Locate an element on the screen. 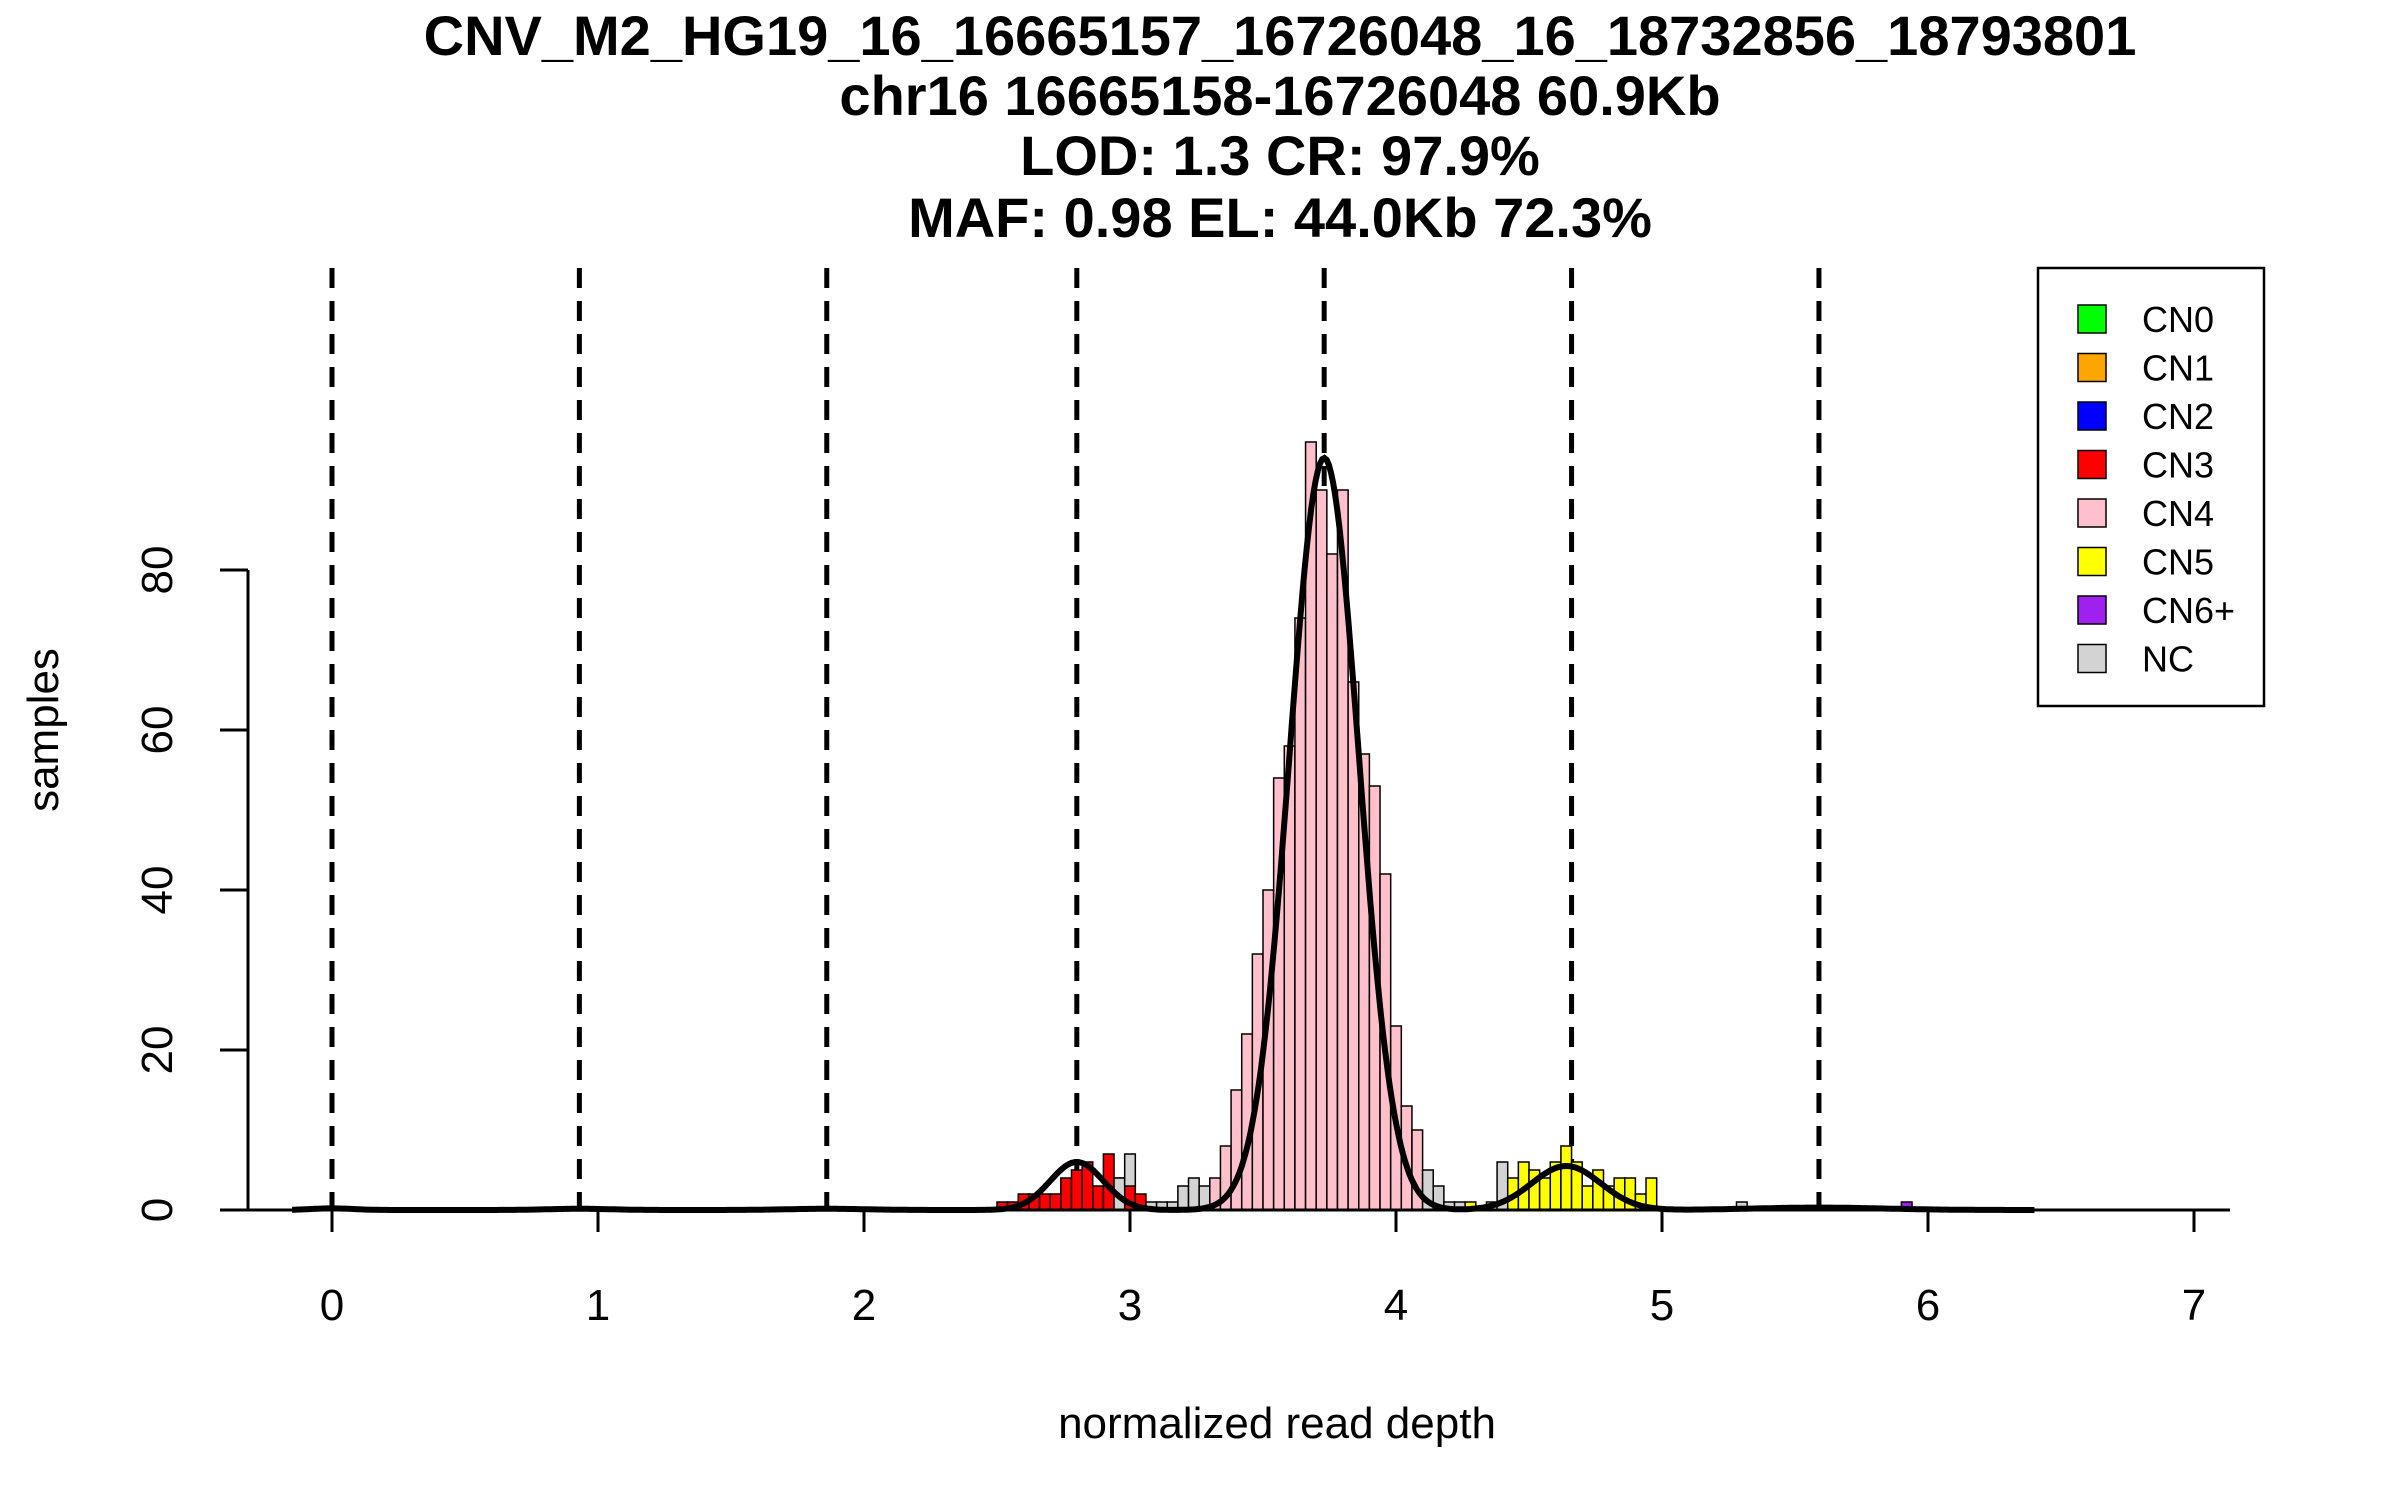  x-tick-label-4: 4 is located at coordinates (1396, 1305).